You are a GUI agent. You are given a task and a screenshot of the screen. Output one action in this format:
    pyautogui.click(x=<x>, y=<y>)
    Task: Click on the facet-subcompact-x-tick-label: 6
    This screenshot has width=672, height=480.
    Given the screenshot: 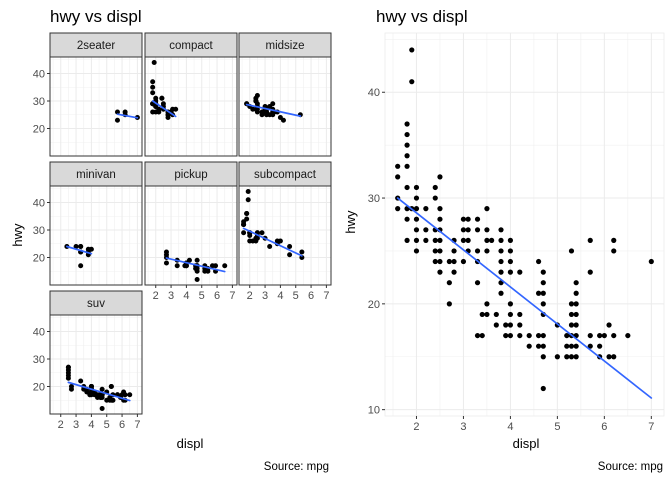 What is the action you would take?
    pyautogui.click(x=311, y=296)
    